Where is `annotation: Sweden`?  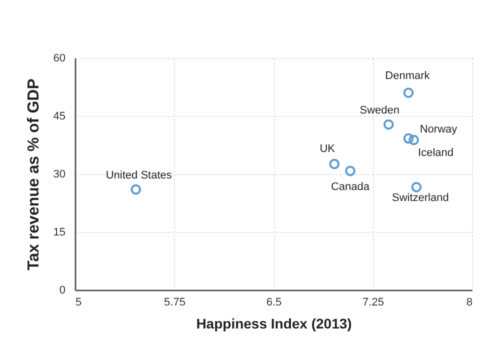 annotation: Sweden is located at coordinates (380, 110).